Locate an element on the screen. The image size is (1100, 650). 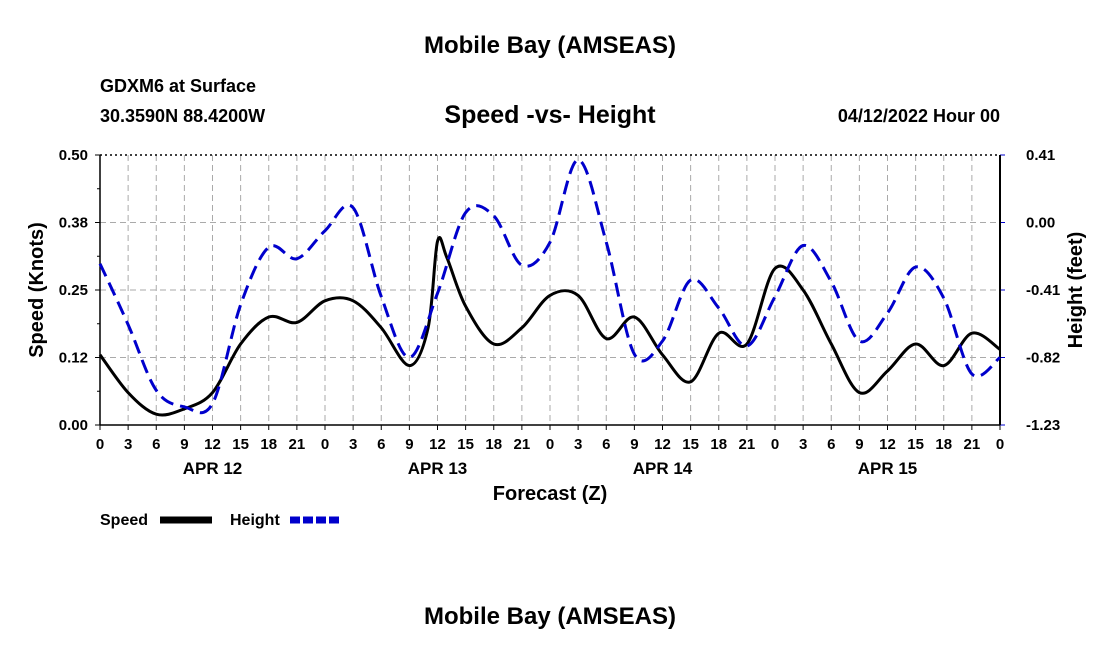
page-title-bottom: Mobile Bay (AMSEAS) is located at coordinates (550, 616).